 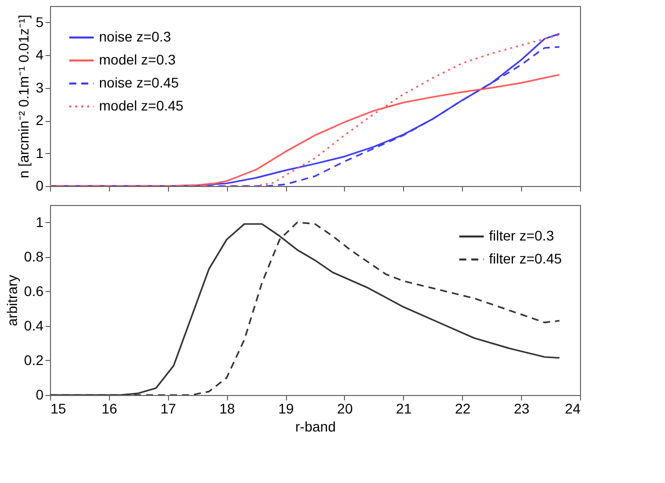 I want to click on y-tick-label: 5, so click(x=40, y=22).